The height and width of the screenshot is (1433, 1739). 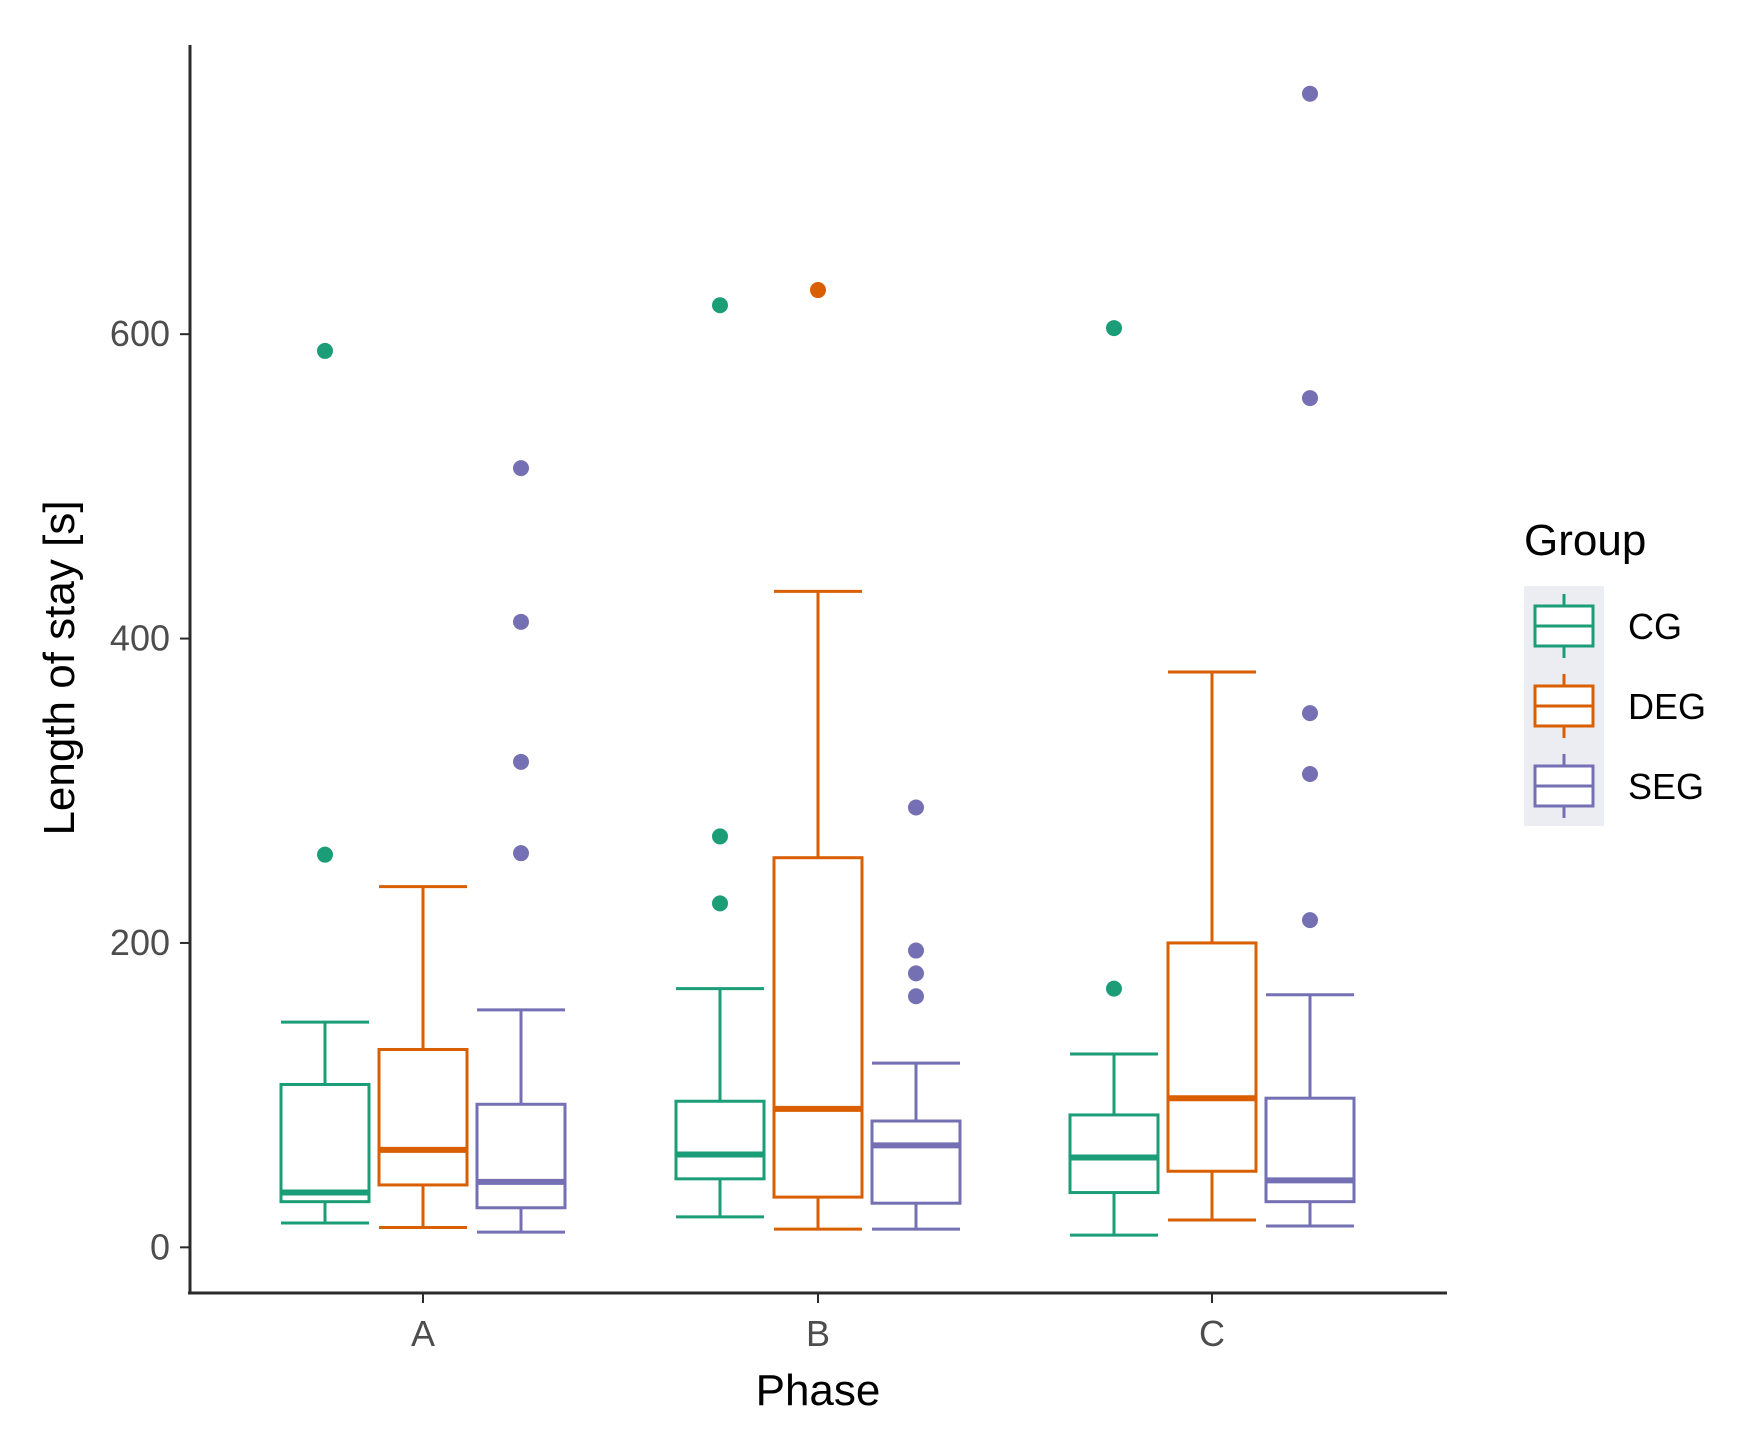 What do you see at coordinates (325, 783) in the screenshot?
I see `box-CG-A` at bounding box center [325, 783].